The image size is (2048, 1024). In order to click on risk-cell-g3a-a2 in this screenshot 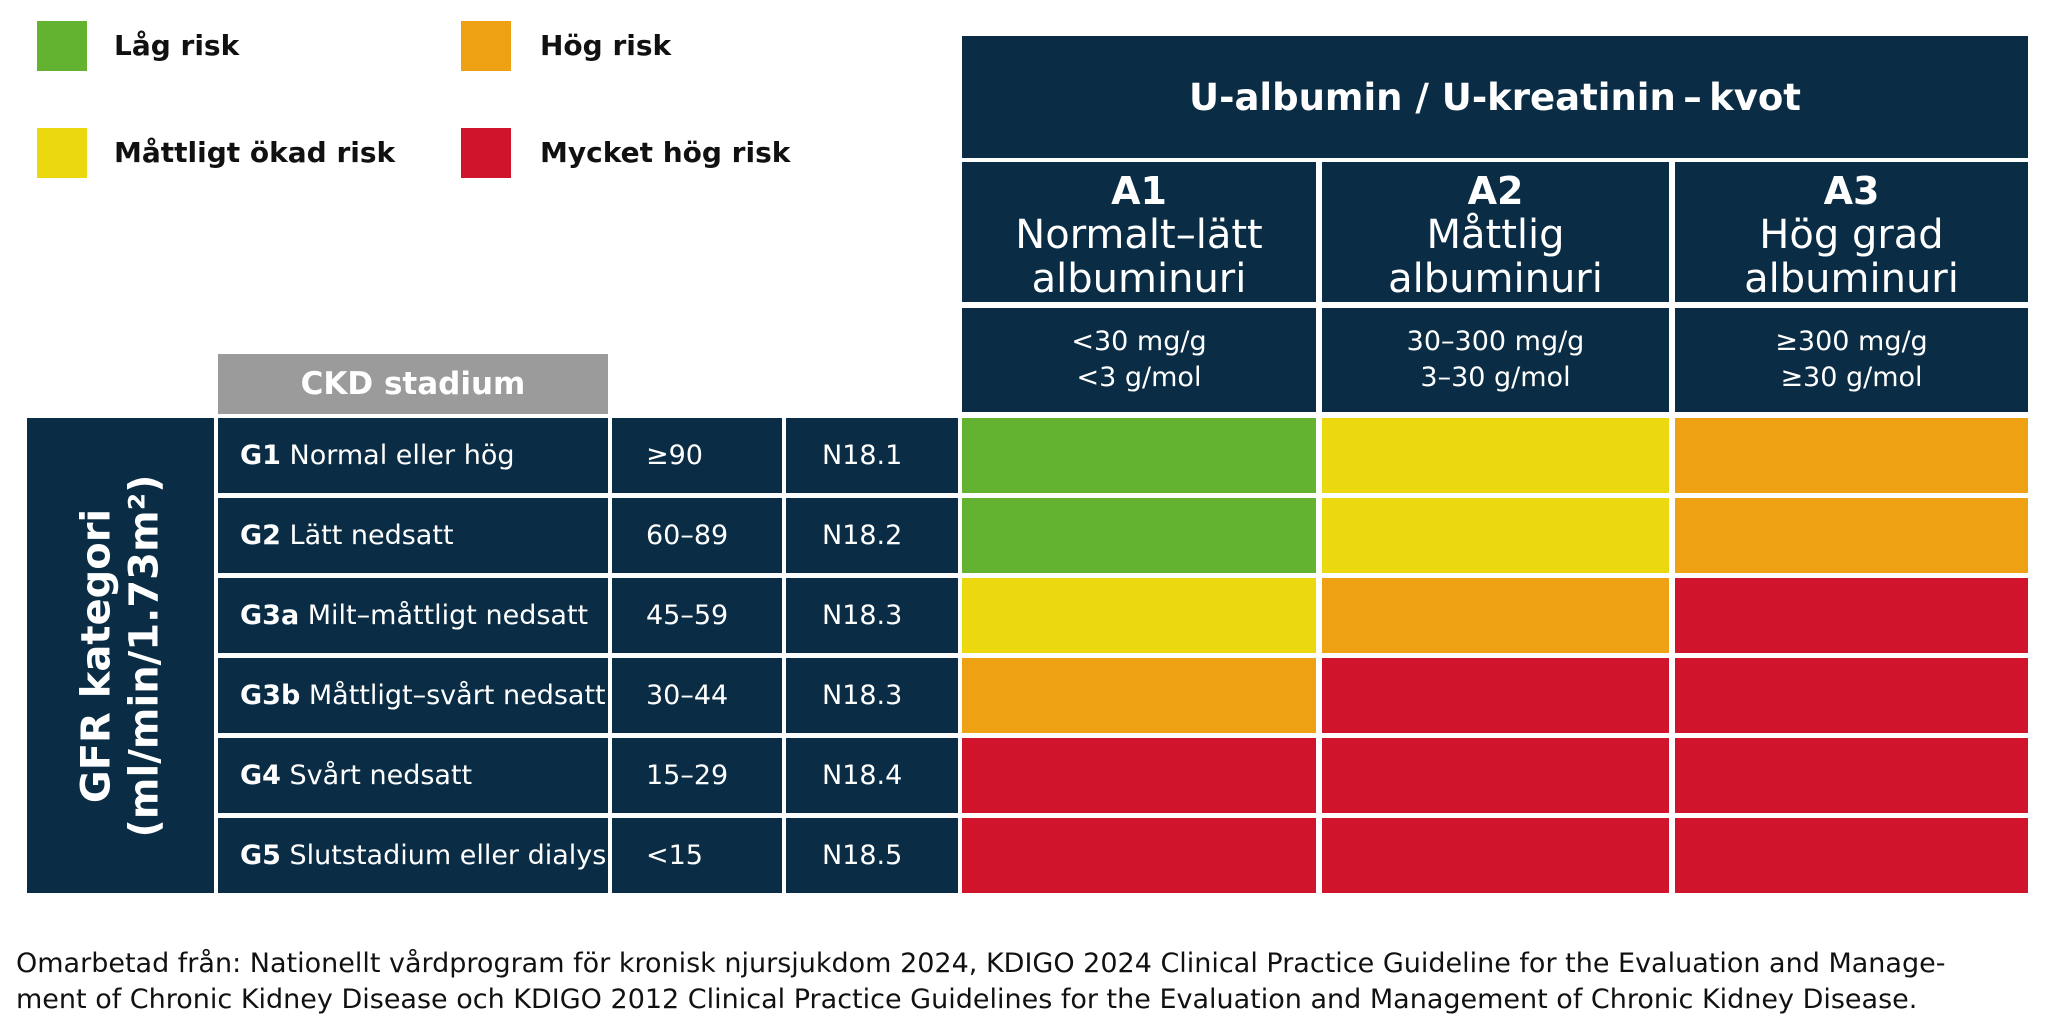, I will do `click(1495, 615)`.